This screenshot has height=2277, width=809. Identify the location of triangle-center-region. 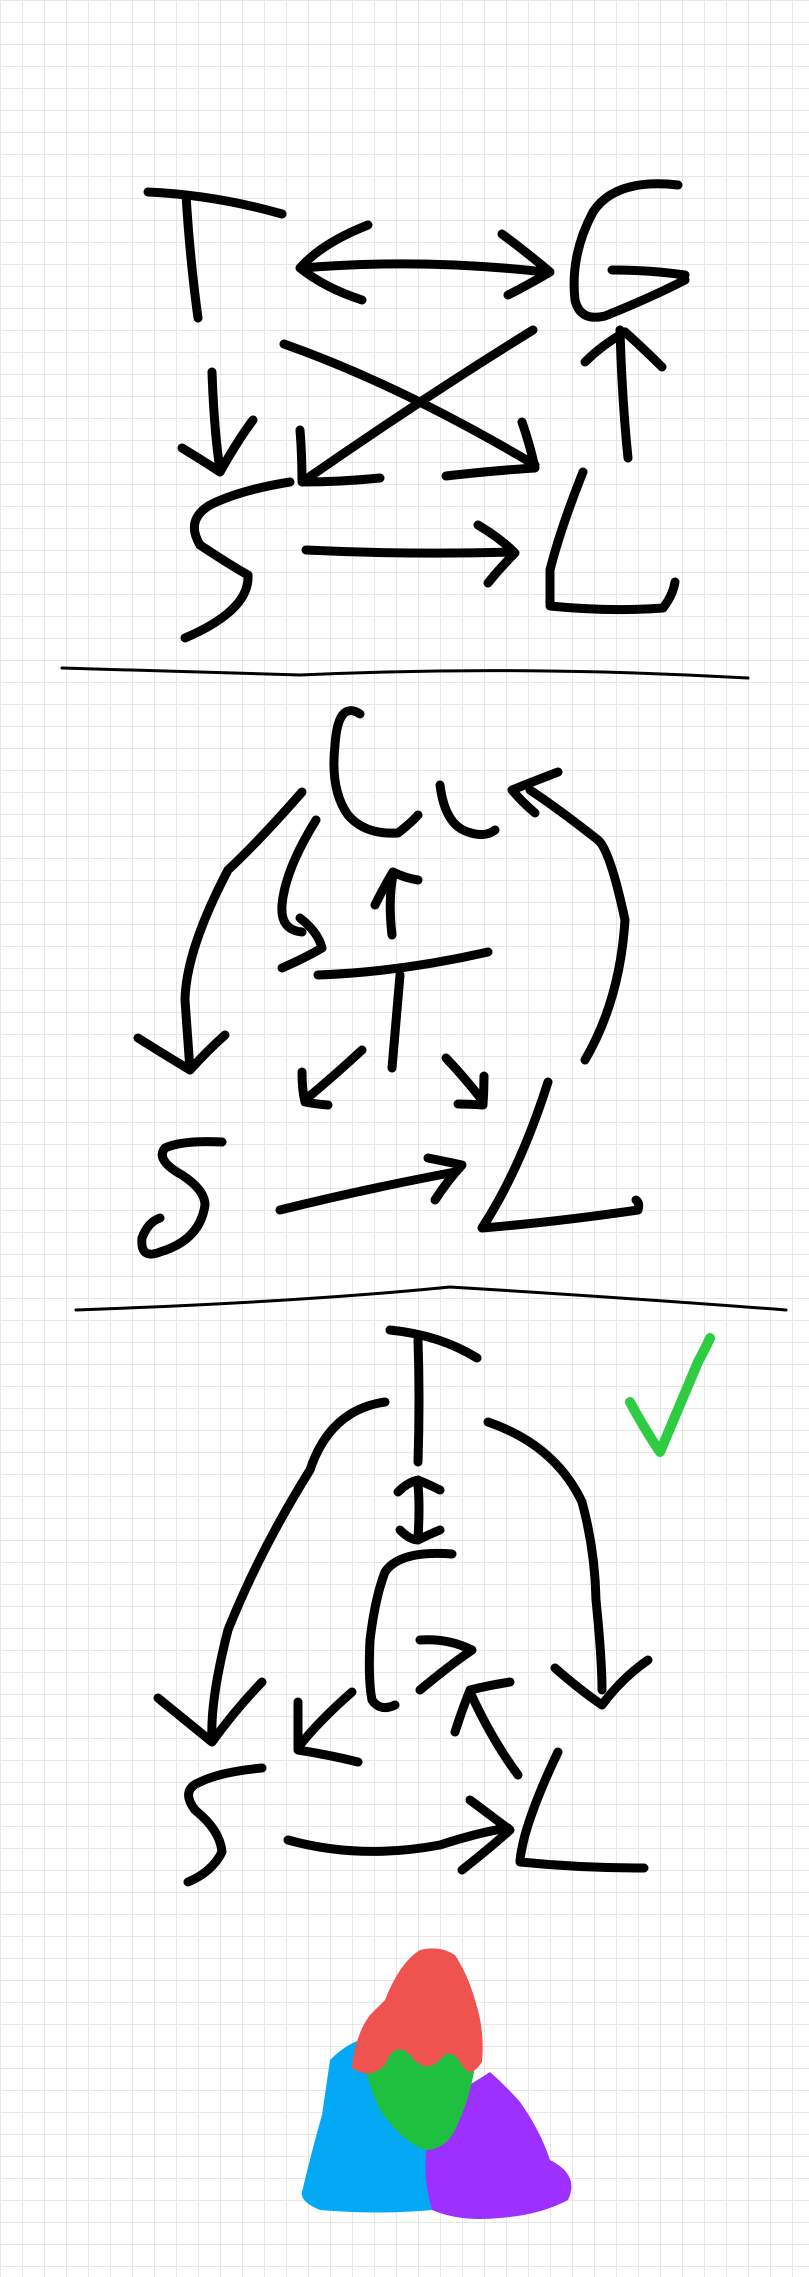
(418, 2098).